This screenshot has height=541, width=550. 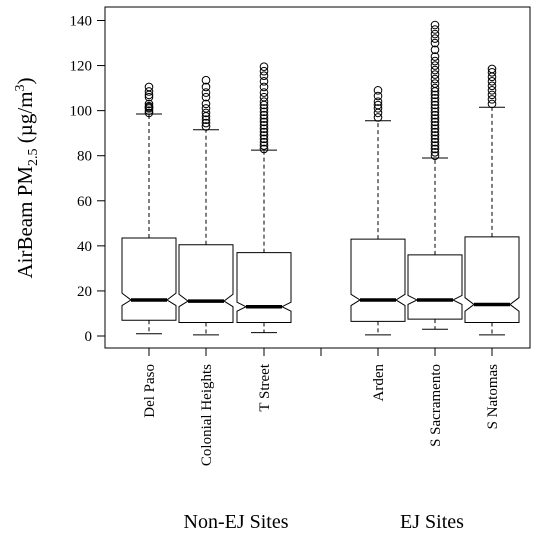 I want to click on y-axis: 0 20 40 60 80 100 120 140, so click(x=88, y=179).